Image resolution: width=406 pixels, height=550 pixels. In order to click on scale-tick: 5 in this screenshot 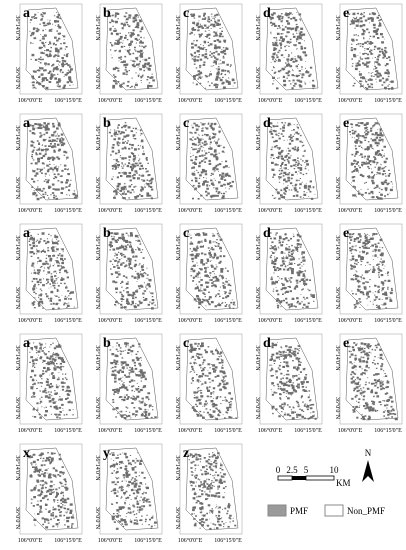, I will do `click(306, 470)`.